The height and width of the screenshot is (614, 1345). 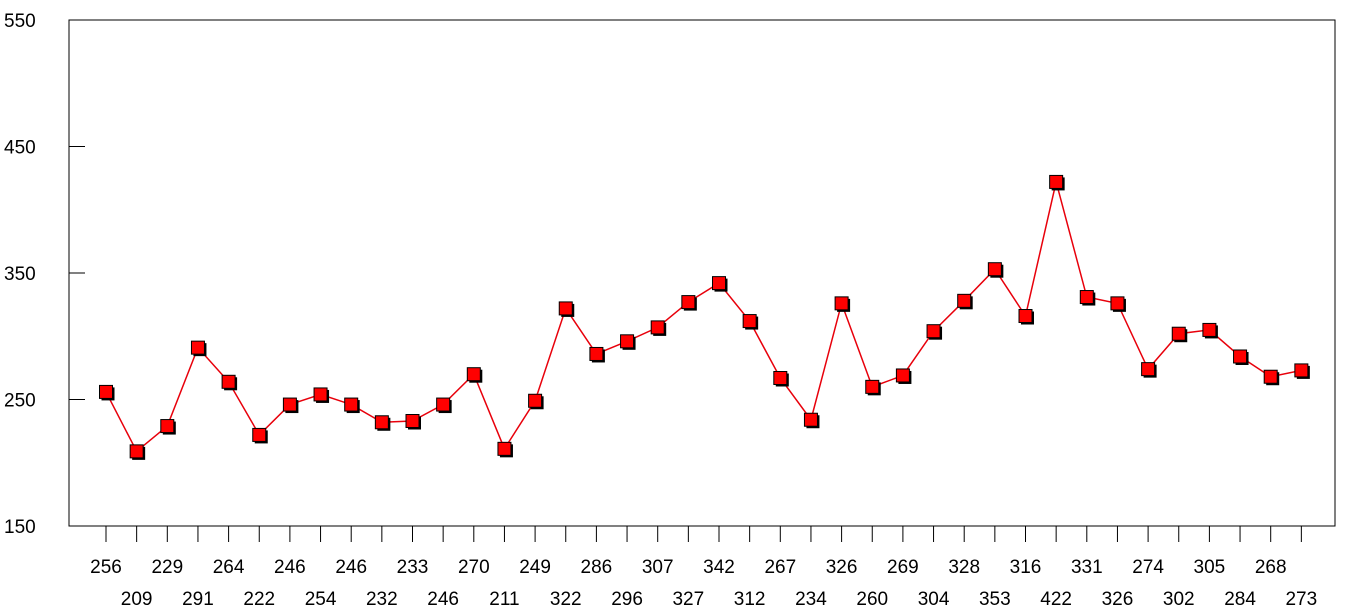 I want to click on x-tick-label-0: 256, so click(x=106, y=567).